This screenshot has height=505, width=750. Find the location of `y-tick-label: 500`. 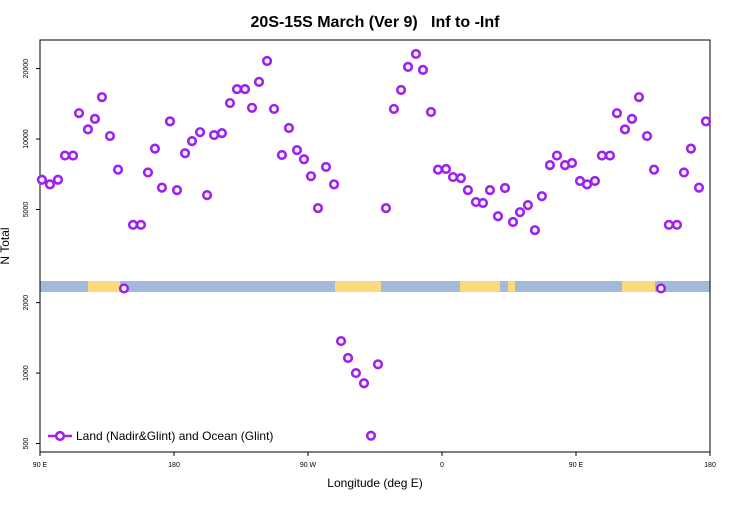

y-tick-label: 500 is located at coordinates (26, 444).